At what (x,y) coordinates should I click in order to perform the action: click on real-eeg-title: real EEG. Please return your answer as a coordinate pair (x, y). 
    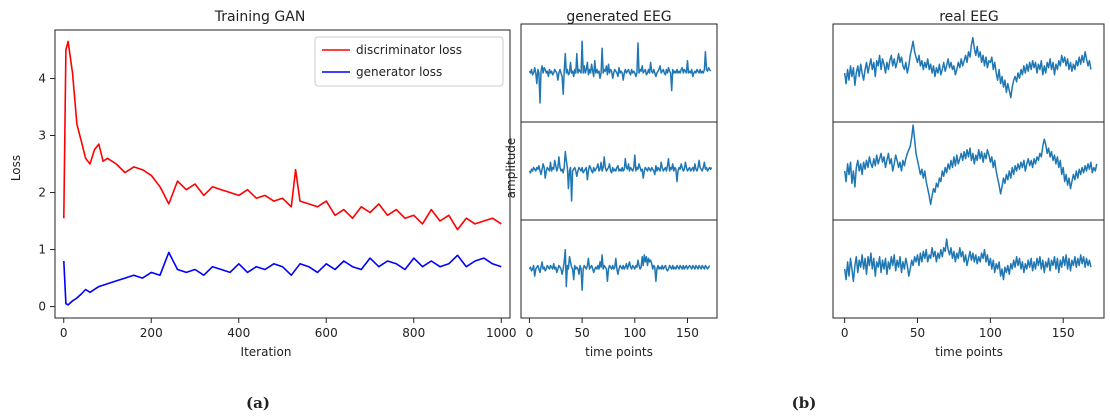
    Looking at the image, I should click on (969, 17).